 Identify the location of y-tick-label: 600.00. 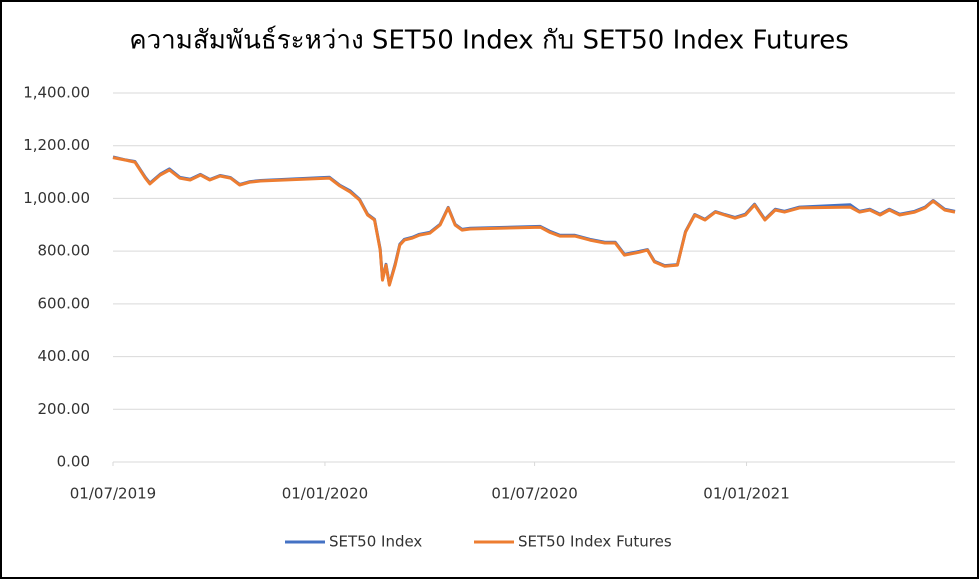
(64, 303).